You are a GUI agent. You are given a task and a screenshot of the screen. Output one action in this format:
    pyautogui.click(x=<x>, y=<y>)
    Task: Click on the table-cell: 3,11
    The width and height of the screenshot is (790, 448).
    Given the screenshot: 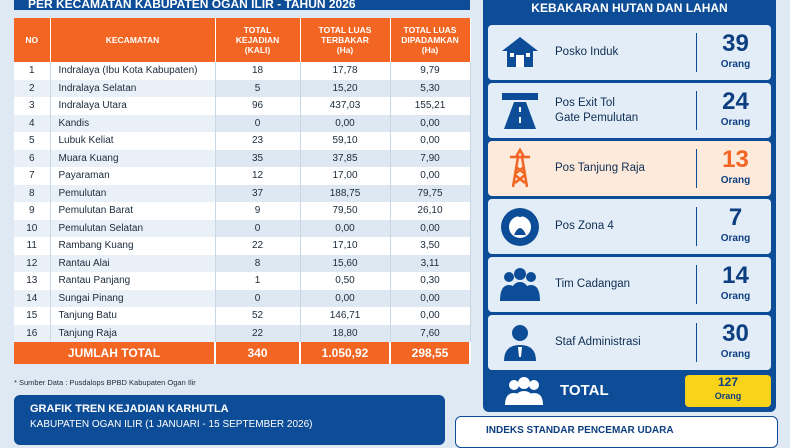 What is the action you would take?
    pyautogui.click(x=430, y=263)
    